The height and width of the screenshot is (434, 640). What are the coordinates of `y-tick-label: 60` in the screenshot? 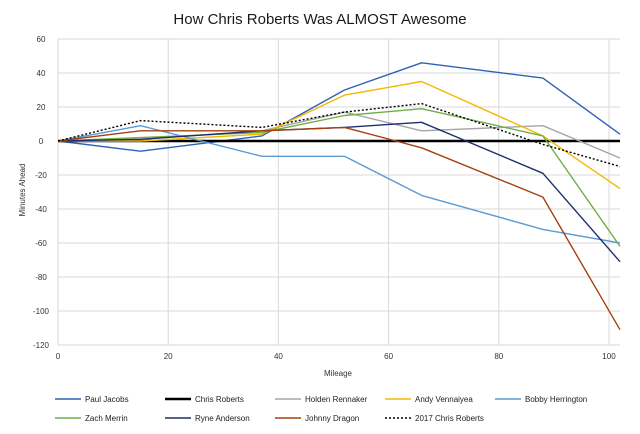 It's located at (41, 39).